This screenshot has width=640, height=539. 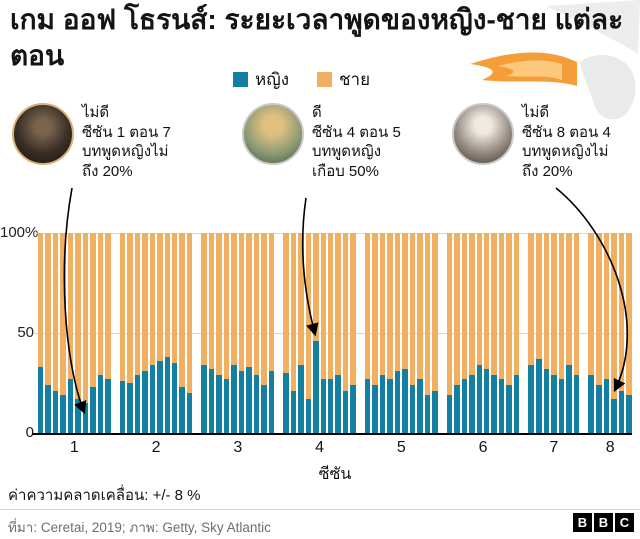 What do you see at coordinates (536, 112) in the screenshot?
I see `annotation-line: ไม่ดี` at bounding box center [536, 112].